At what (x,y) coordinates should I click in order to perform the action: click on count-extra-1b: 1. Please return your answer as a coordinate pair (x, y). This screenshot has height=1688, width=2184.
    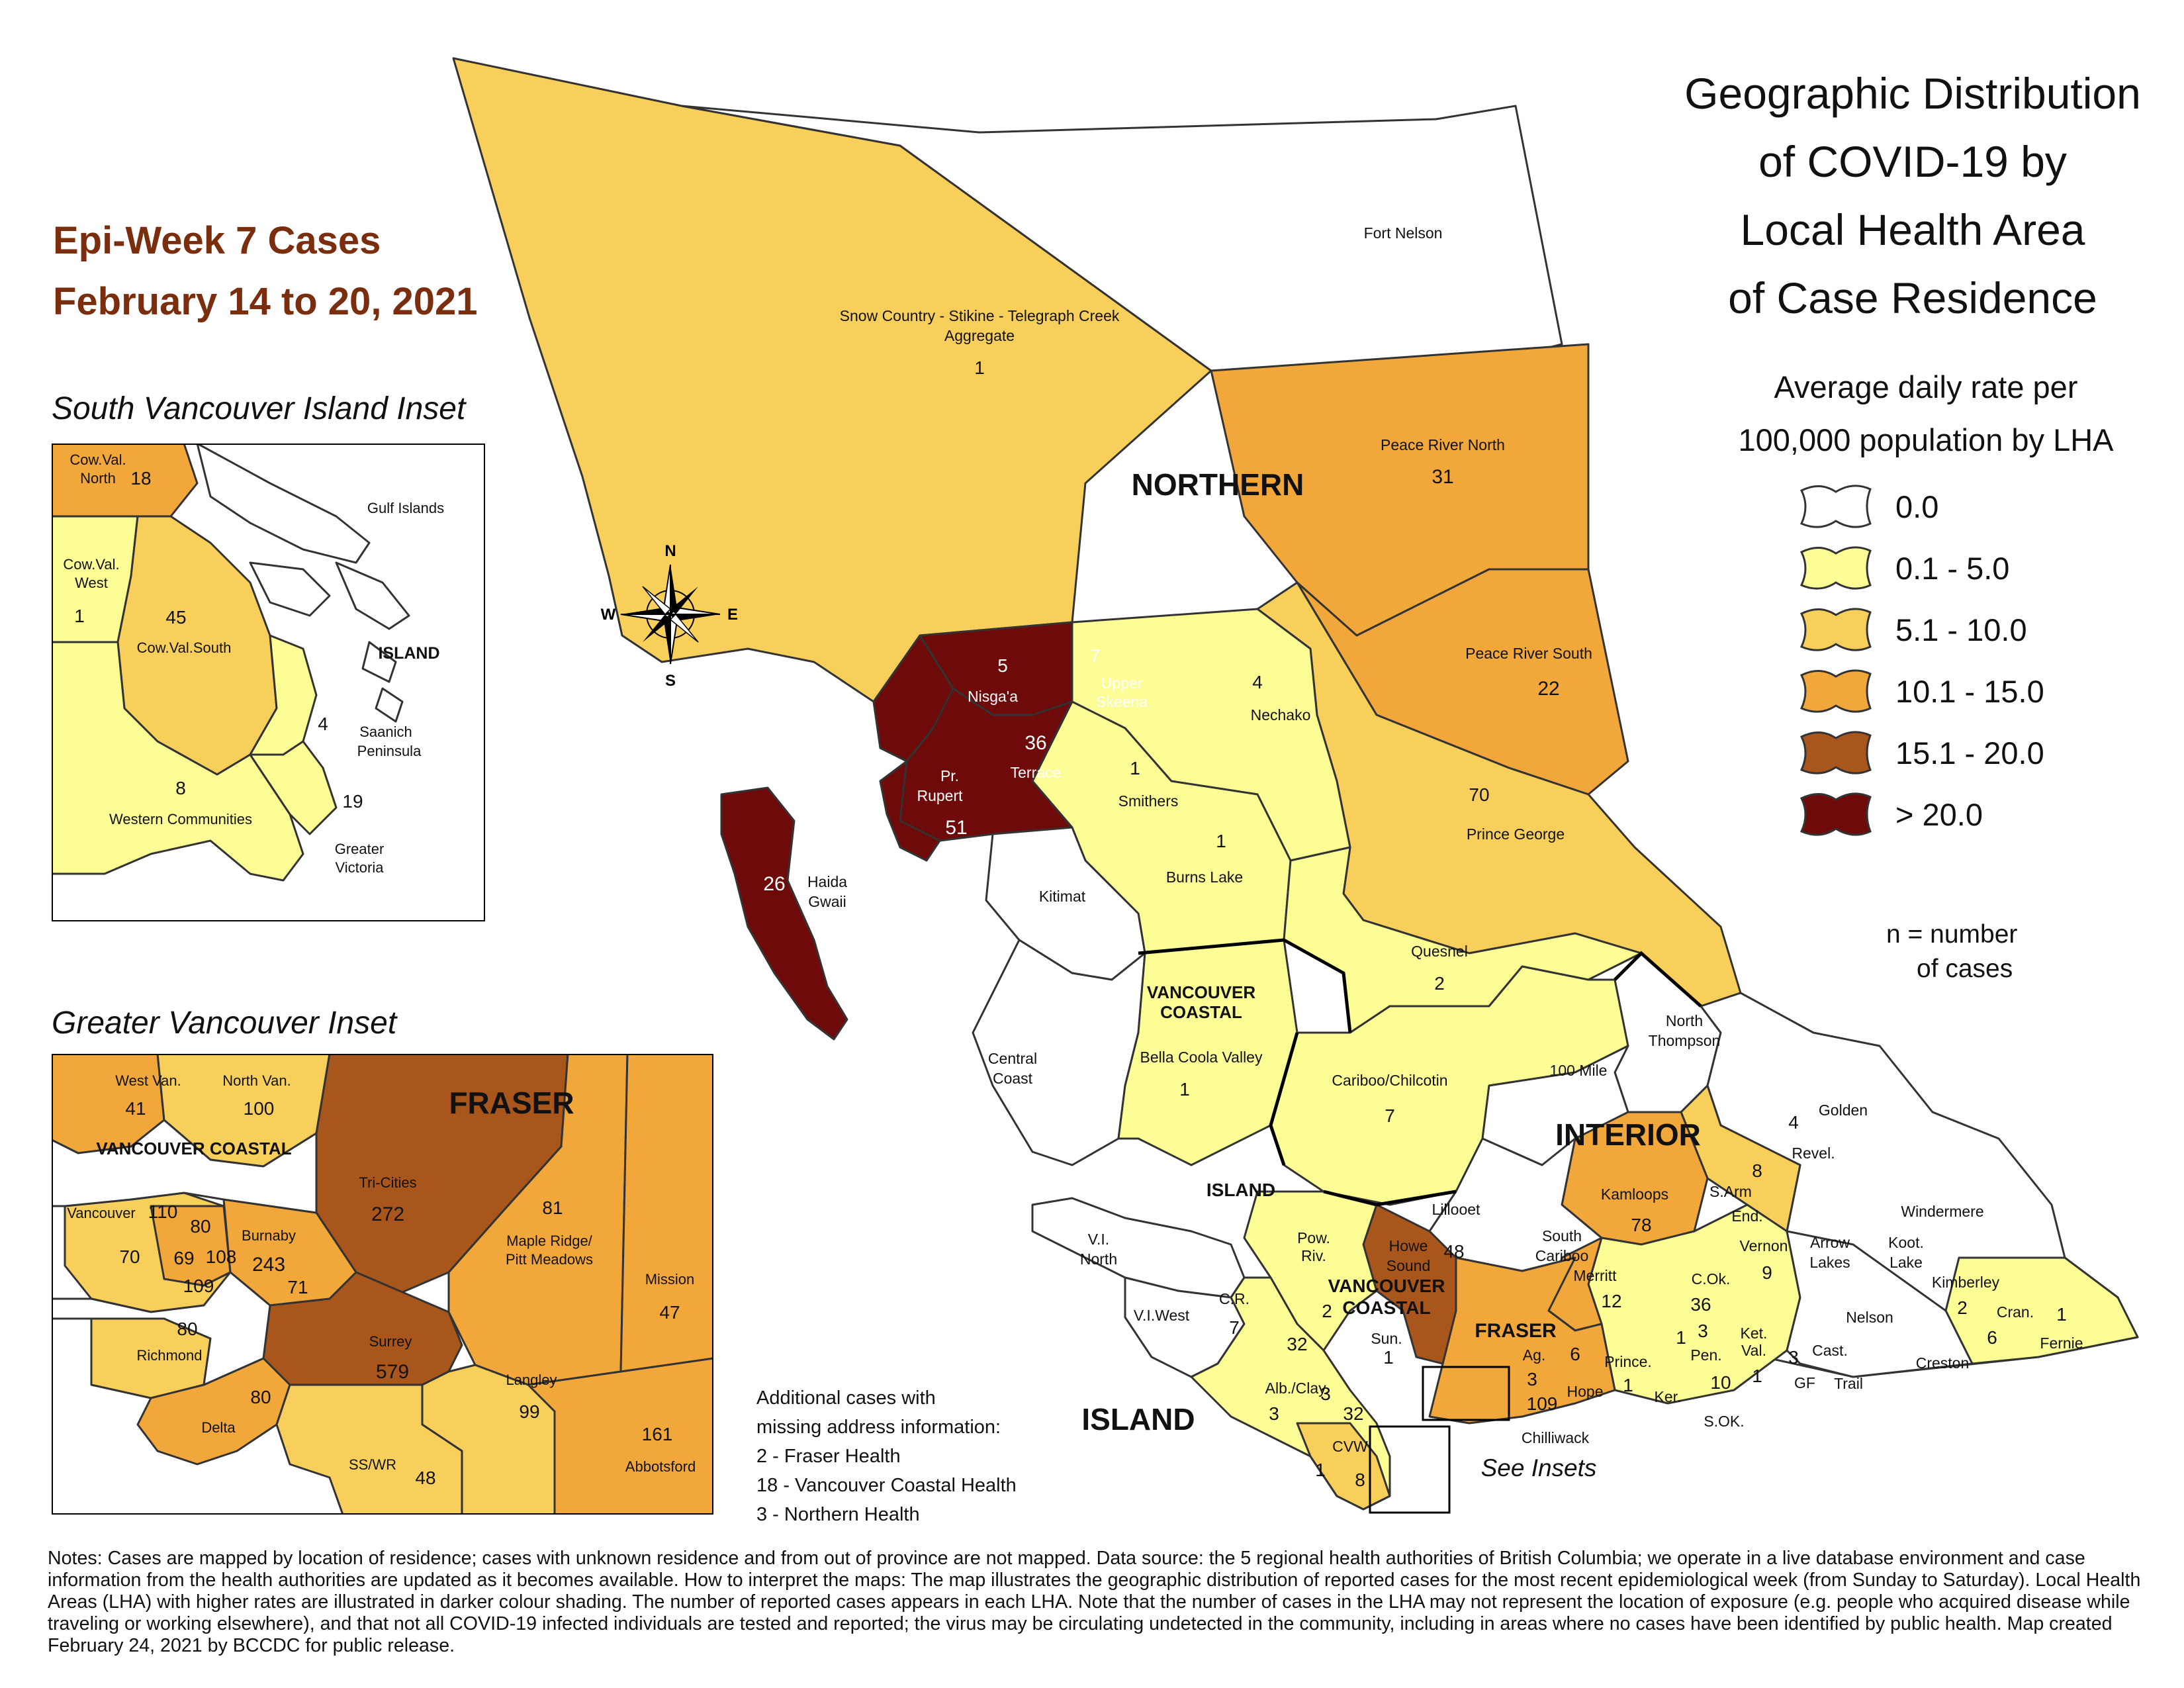
    Looking at the image, I should click on (1320, 1470).